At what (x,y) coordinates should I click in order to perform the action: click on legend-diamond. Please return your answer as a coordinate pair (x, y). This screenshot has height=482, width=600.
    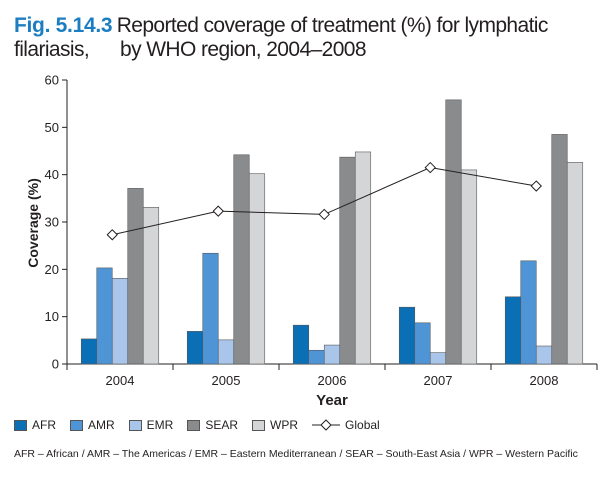
    Looking at the image, I should click on (326, 425).